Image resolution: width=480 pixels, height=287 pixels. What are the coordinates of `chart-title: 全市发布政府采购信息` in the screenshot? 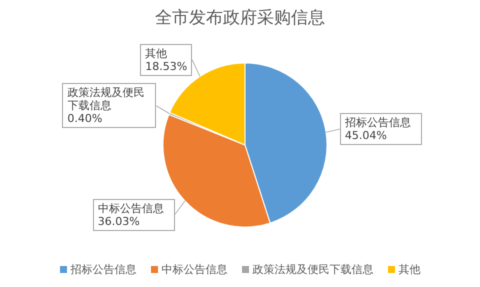 It's located at (240, 18).